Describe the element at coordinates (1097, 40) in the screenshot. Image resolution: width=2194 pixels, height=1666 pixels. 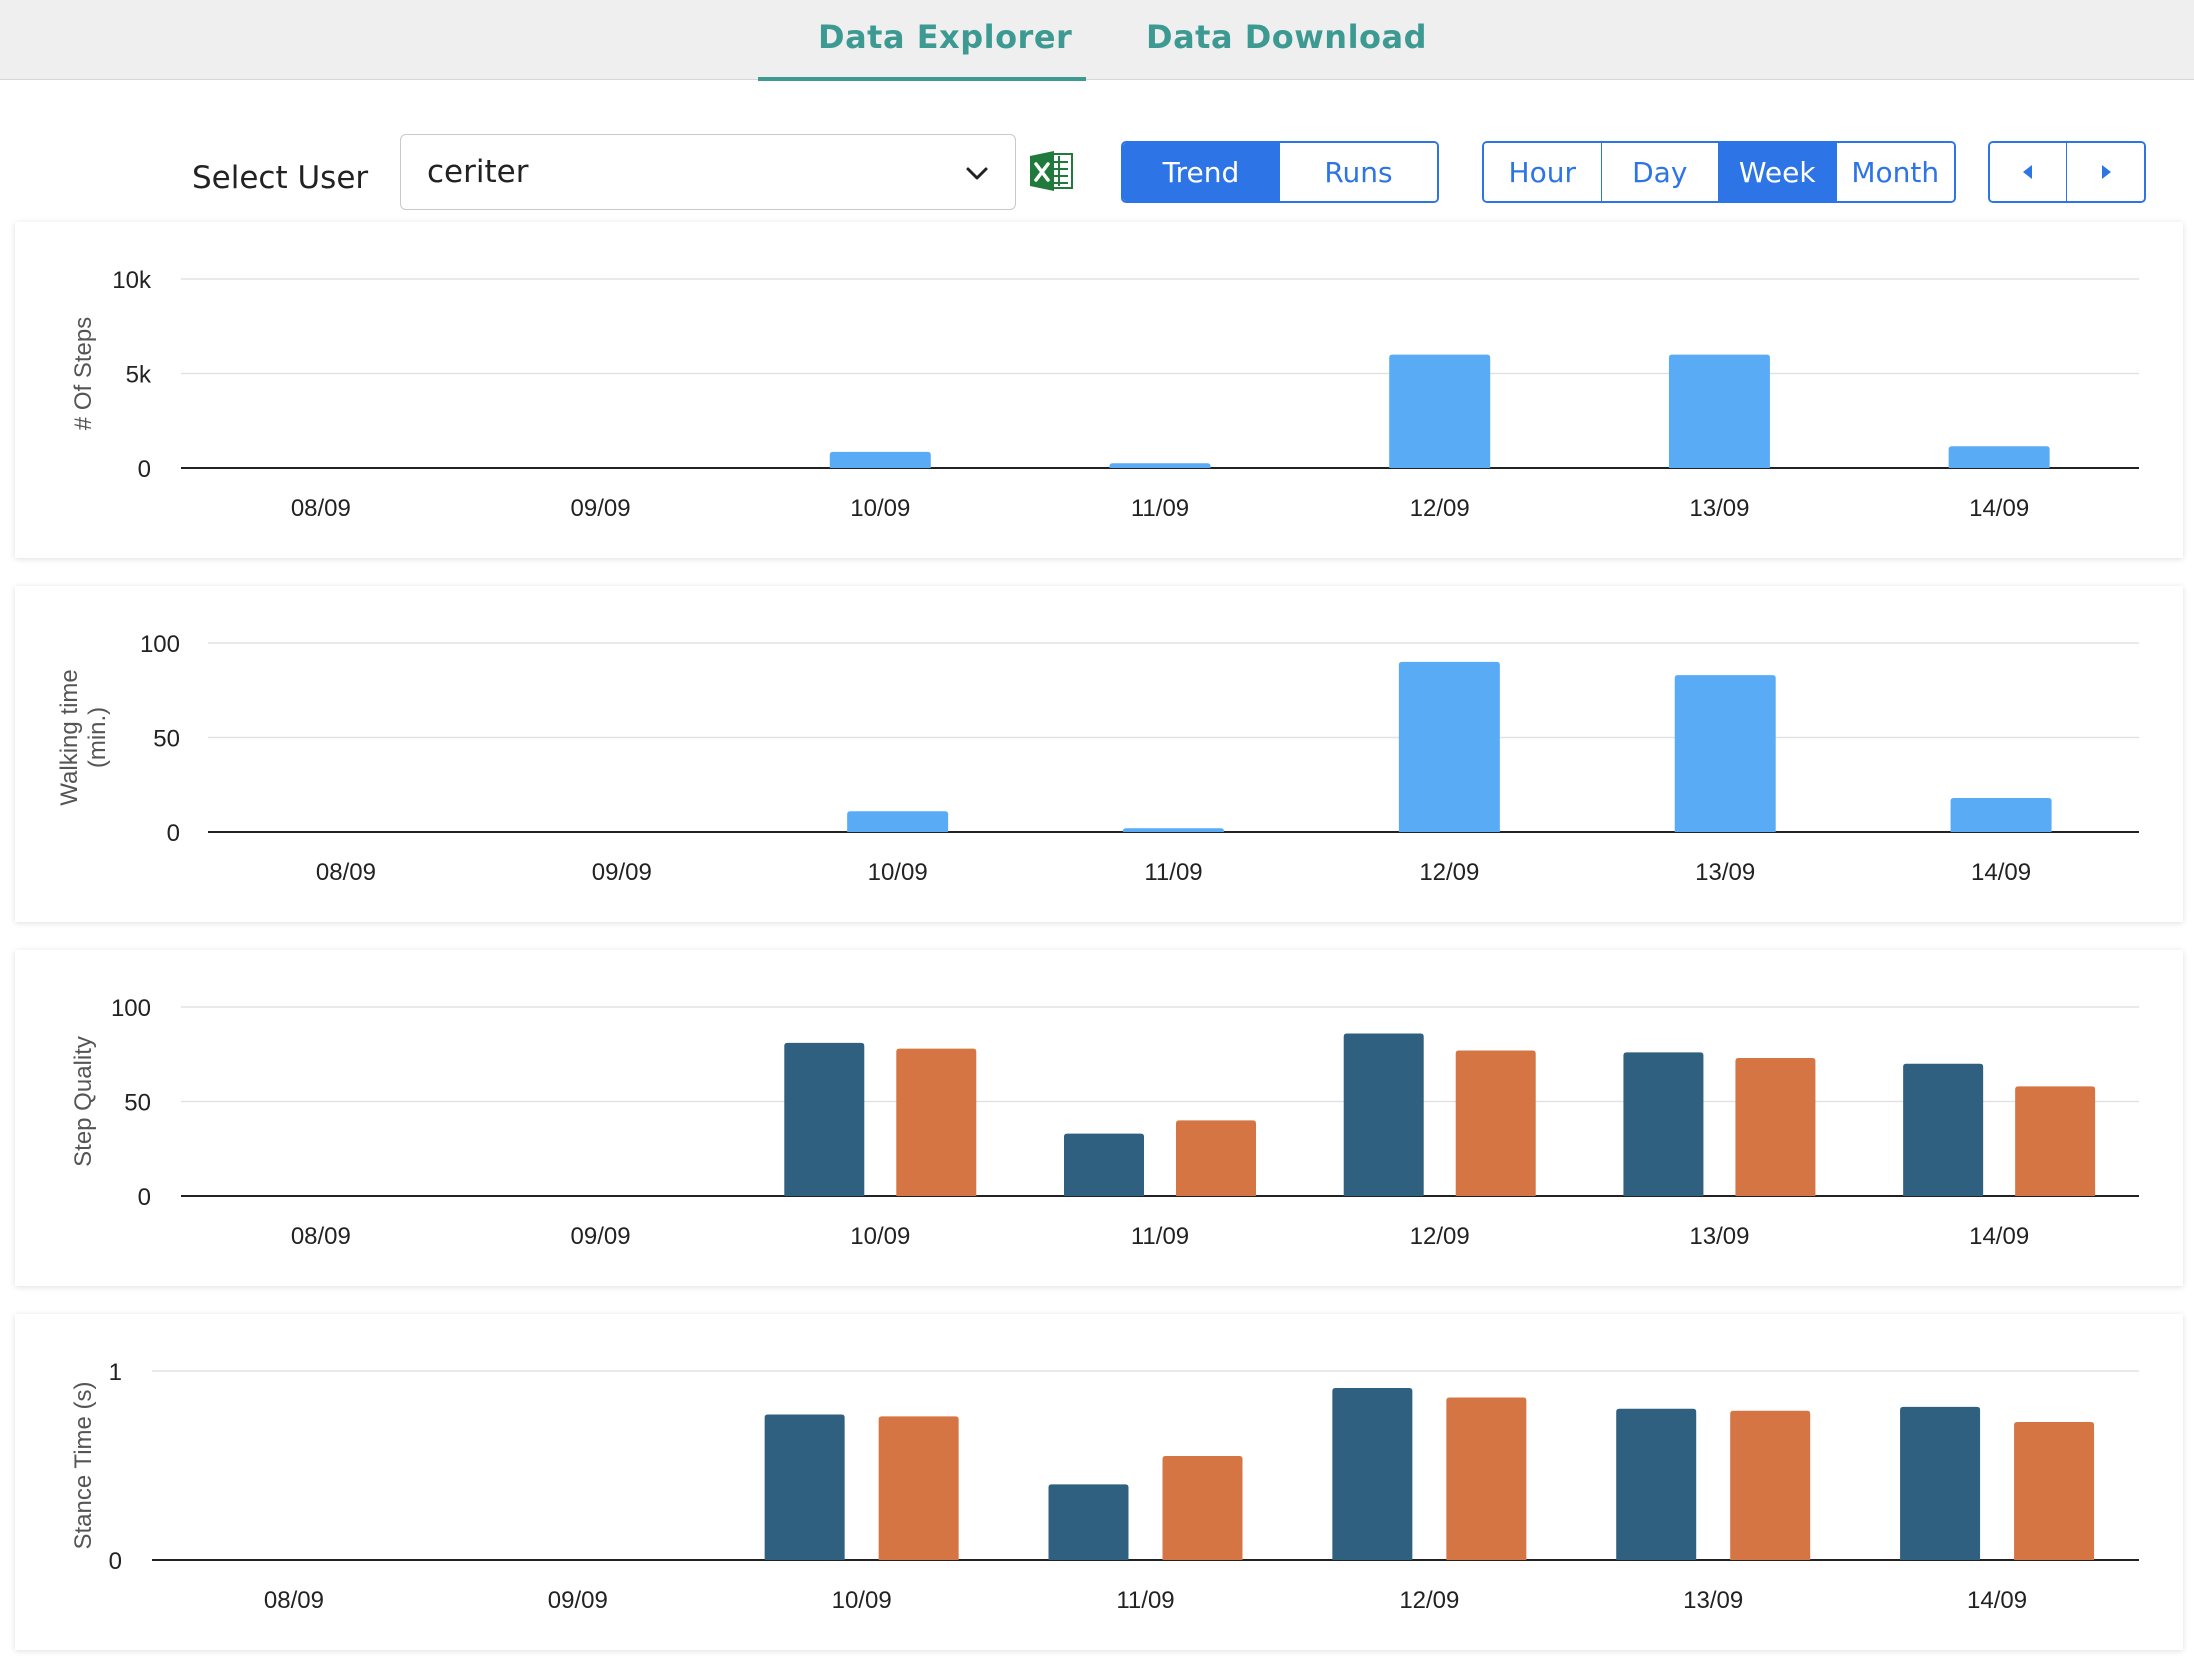
I see `tab-bar: Data Explorer Data Download` at that location.